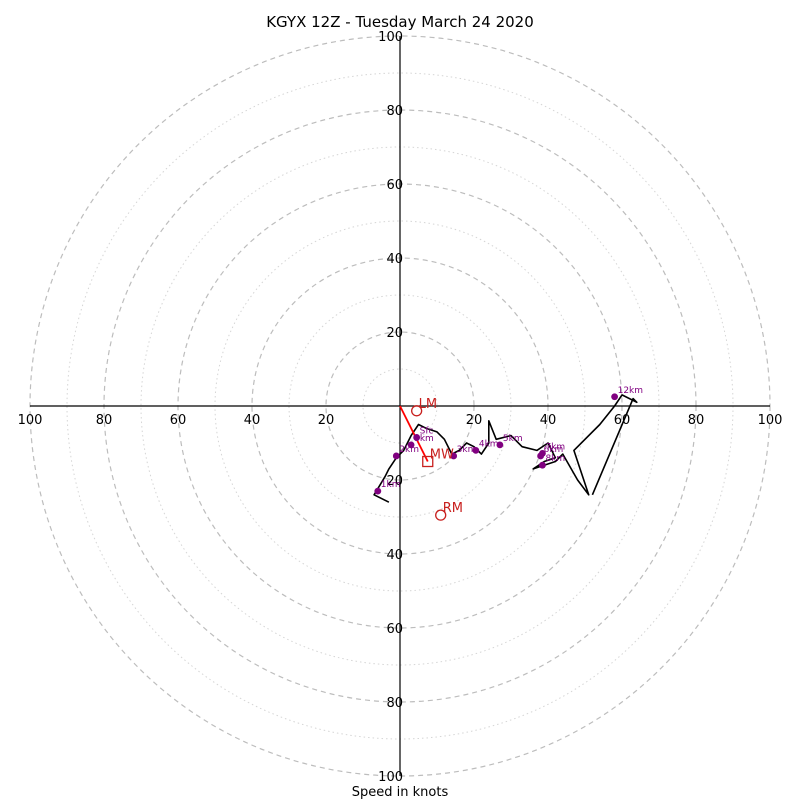 The height and width of the screenshot is (800, 800). Describe the element at coordinates (178, 420) in the screenshot. I see `x-tick-label: 60` at that location.